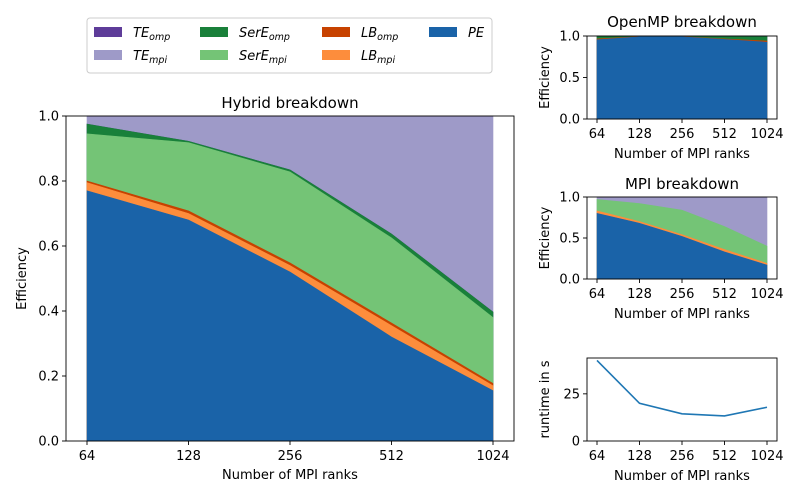  Describe the element at coordinates (48, 312) in the screenshot. I see `y-tick-label: 0.4` at that location.